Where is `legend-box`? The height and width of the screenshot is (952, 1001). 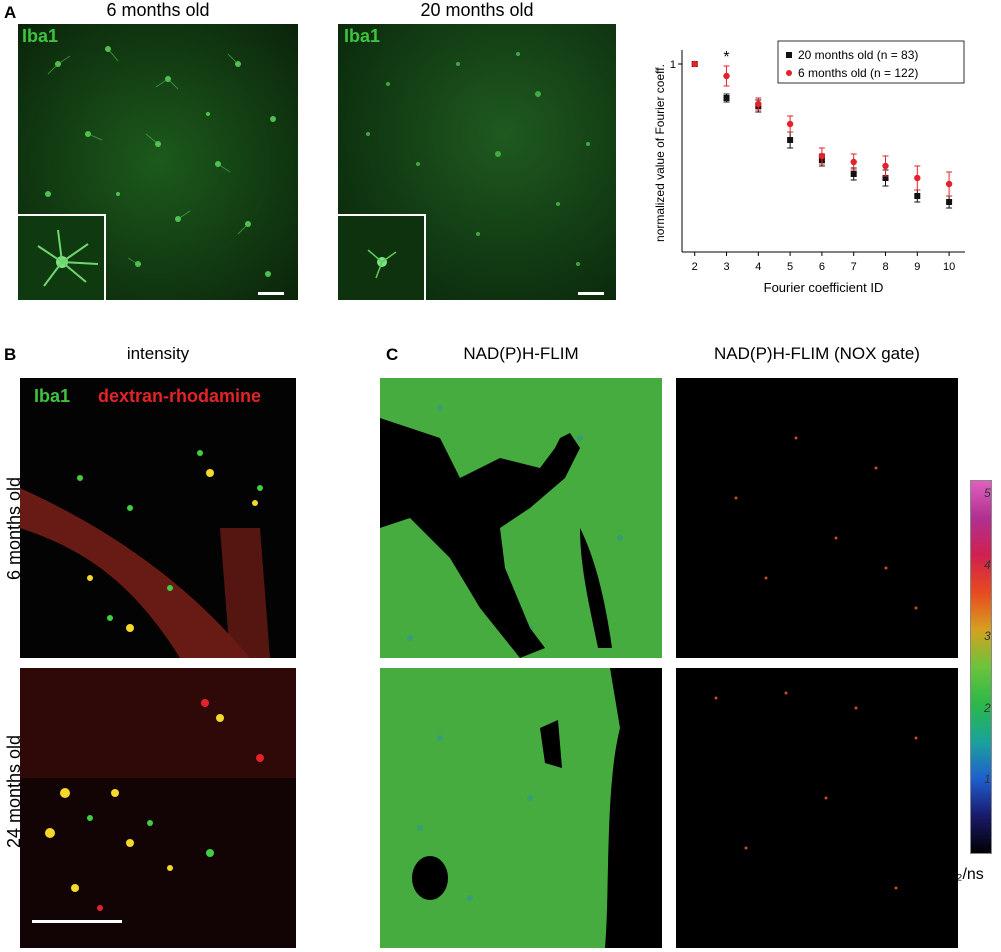
legend-box is located at coordinates (871, 62).